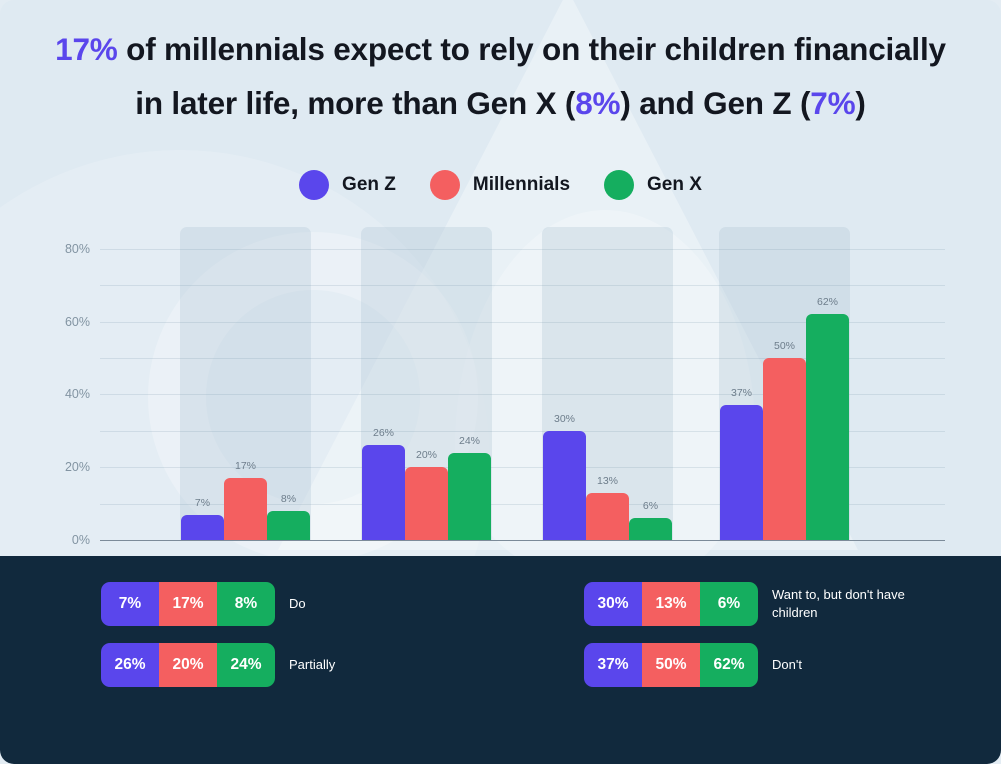 Image resolution: width=1001 pixels, height=764 pixels. What do you see at coordinates (130, 665) in the screenshot?
I see `pill-segment: 26%` at bounding box center [130, 665].